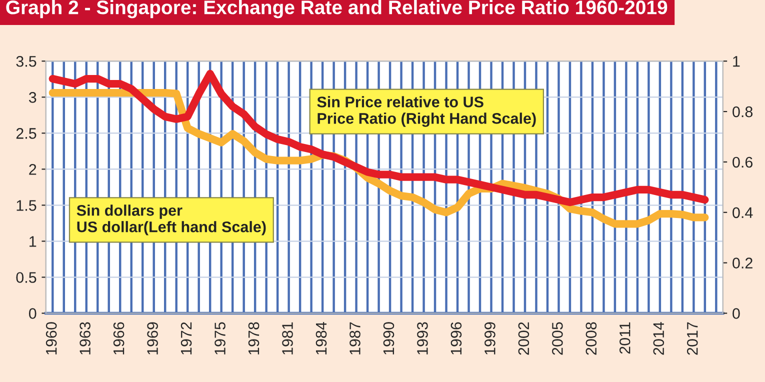 The width and height of the screenshot is (765, 382). I want to click on y2-tick-label: 0.8, so click(742, 112).